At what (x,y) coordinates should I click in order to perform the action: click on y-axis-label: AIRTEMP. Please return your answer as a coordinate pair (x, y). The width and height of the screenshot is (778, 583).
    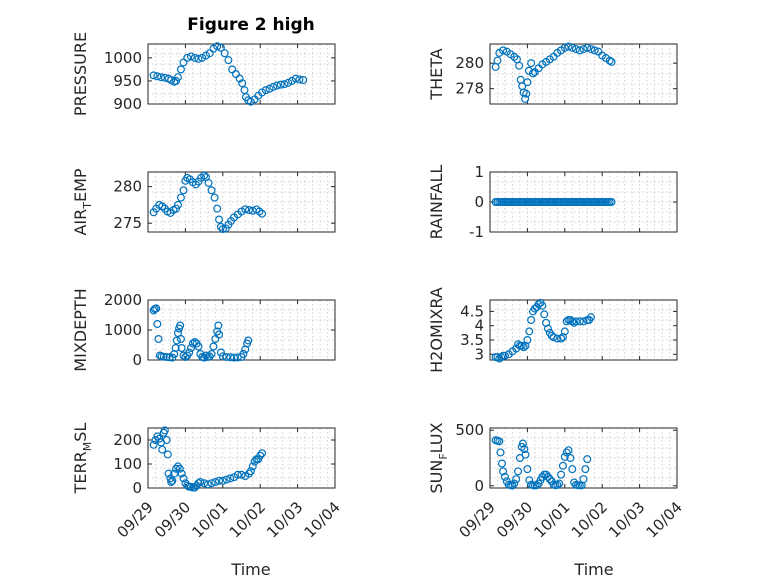
    Looking at the image, I should click on (82, 201).